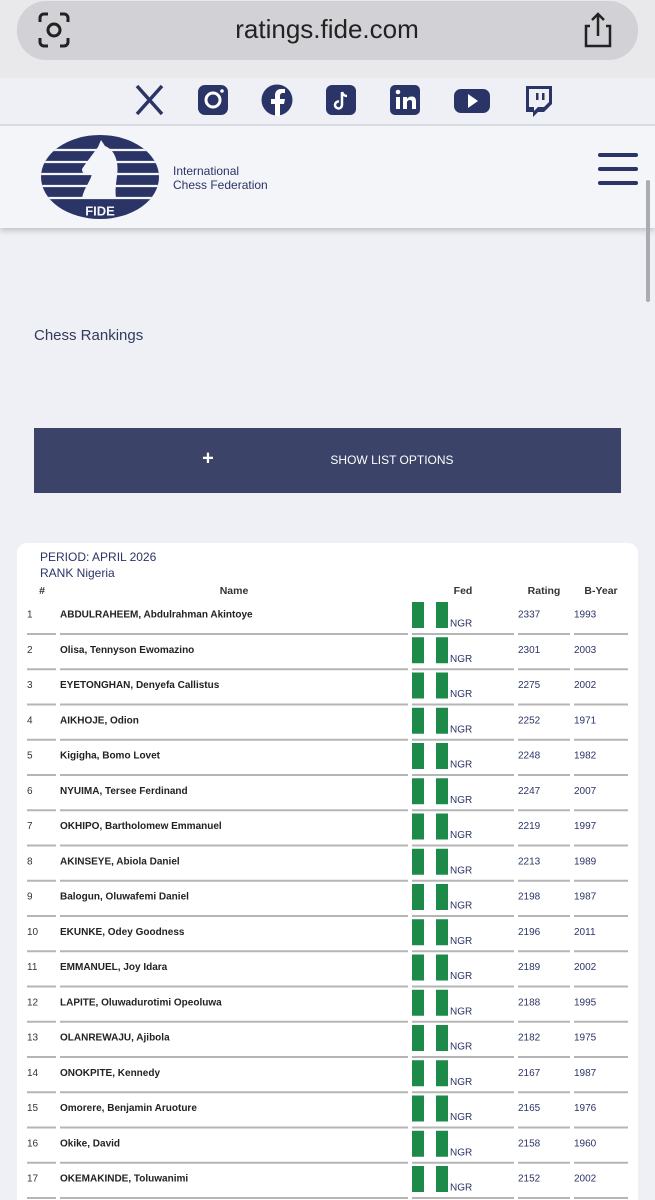 This screenshot has width=655, height=1200. I want to click on birth-year: 1976, so click(585, 1108).